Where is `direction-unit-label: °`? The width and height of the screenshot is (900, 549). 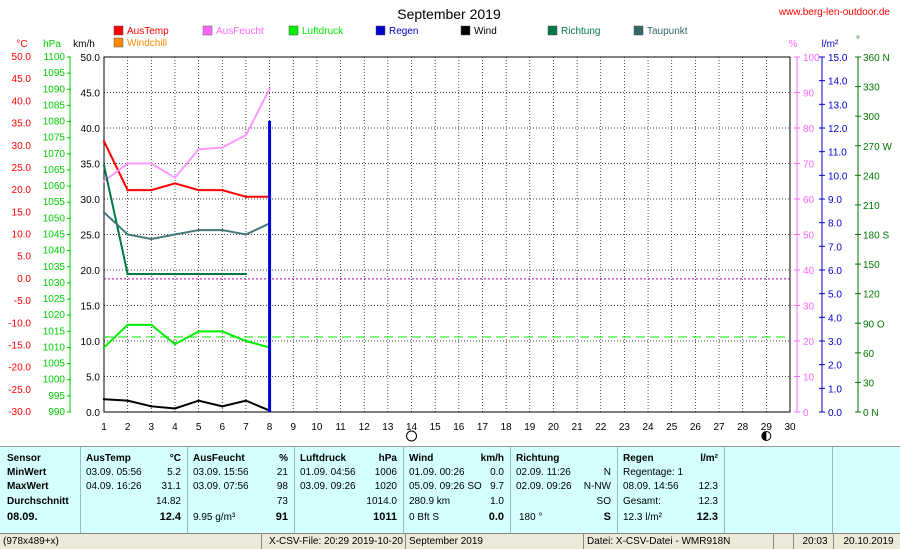
direction-unit-label: ° is located at coordinates (858, 40).